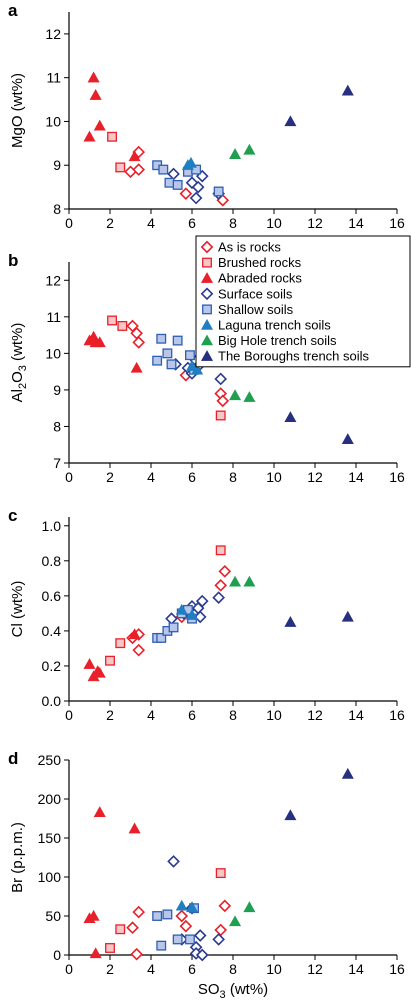 The image size is (411, 1006). What do you see at coordinates (17, 609) in the screenshot?
I see `y-axis-label: Cl (wt%)` at bounding box center [17, 609].